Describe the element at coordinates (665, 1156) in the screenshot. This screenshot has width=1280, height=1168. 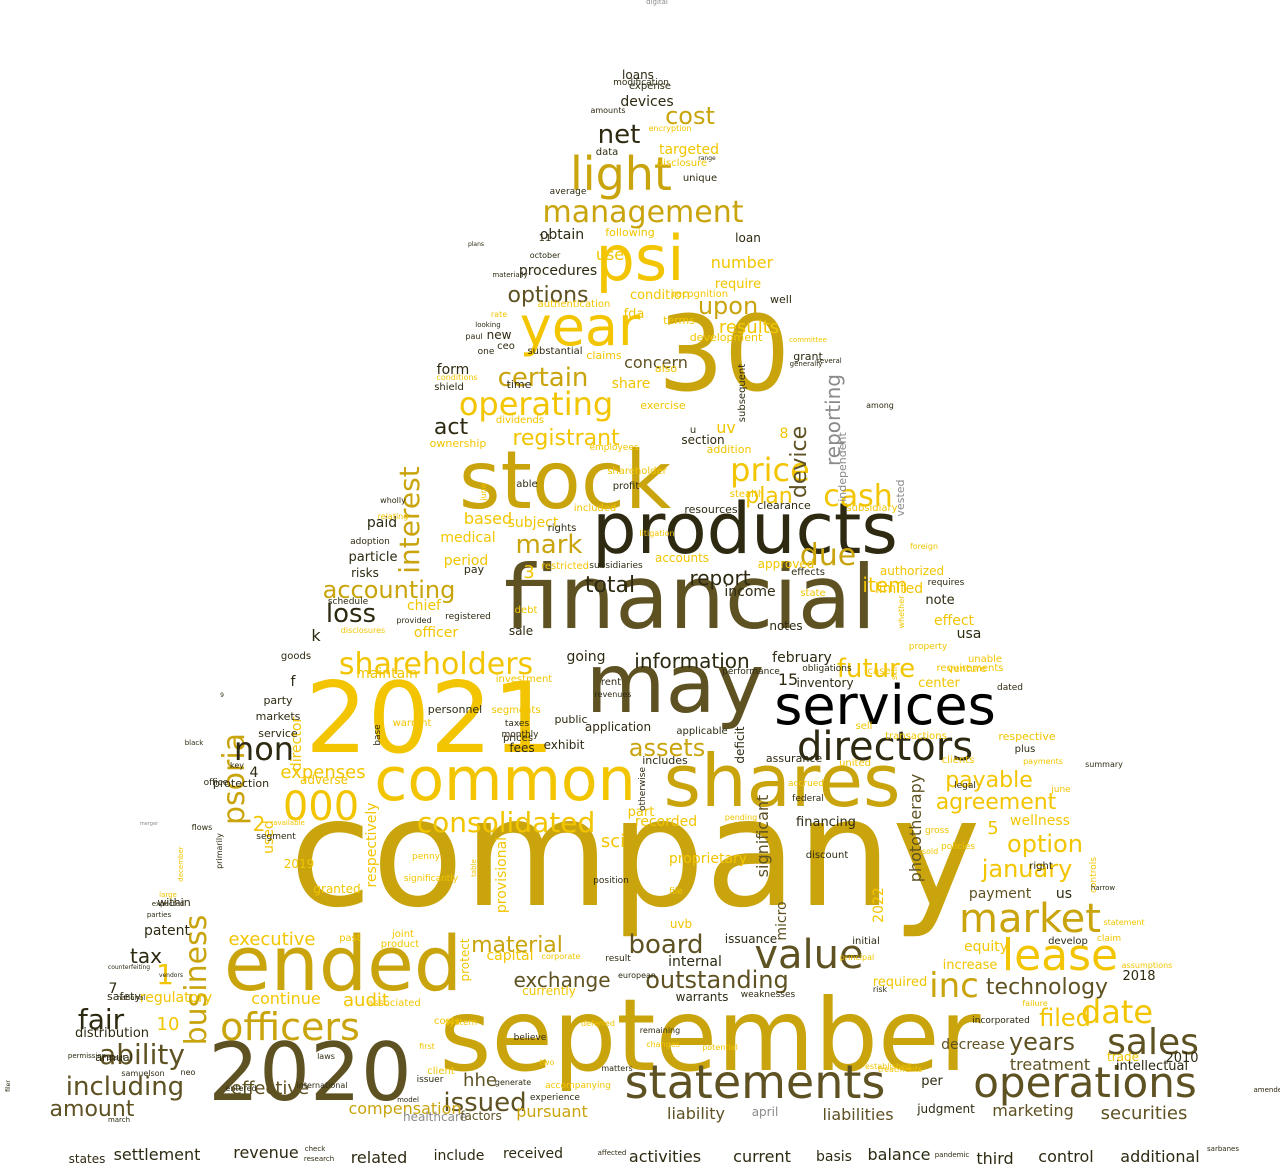
I see `word-activities: activities` at that location.